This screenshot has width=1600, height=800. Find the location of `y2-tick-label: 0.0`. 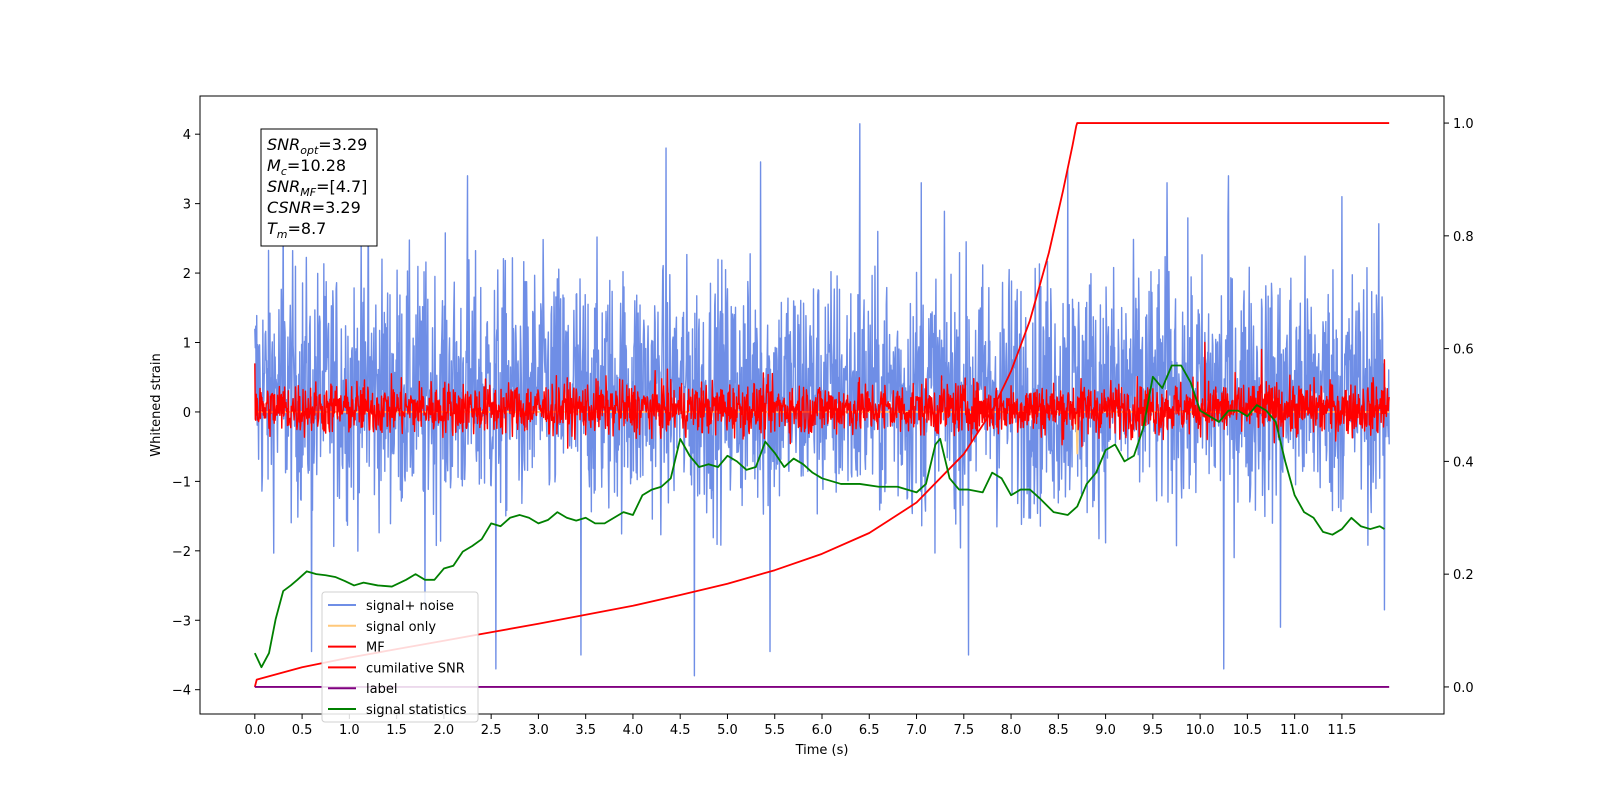

y2-tick-label: 0.0 is located at coordinates (1463, 688).